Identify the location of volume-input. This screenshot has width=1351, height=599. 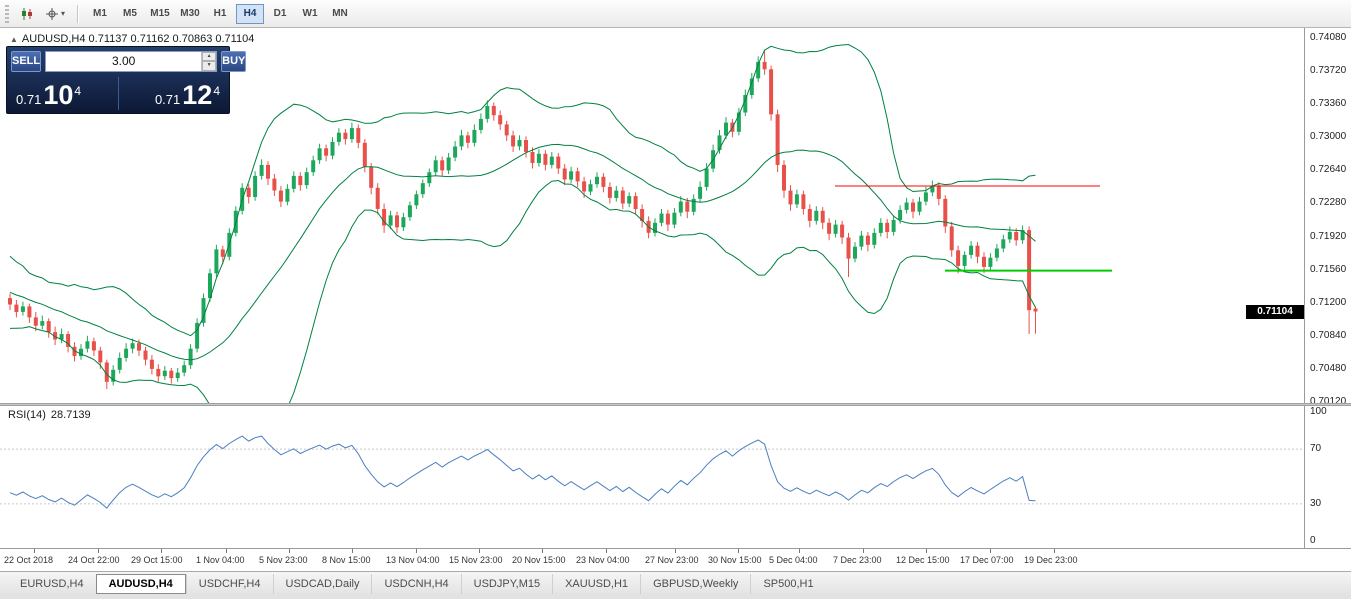
(124, 61).